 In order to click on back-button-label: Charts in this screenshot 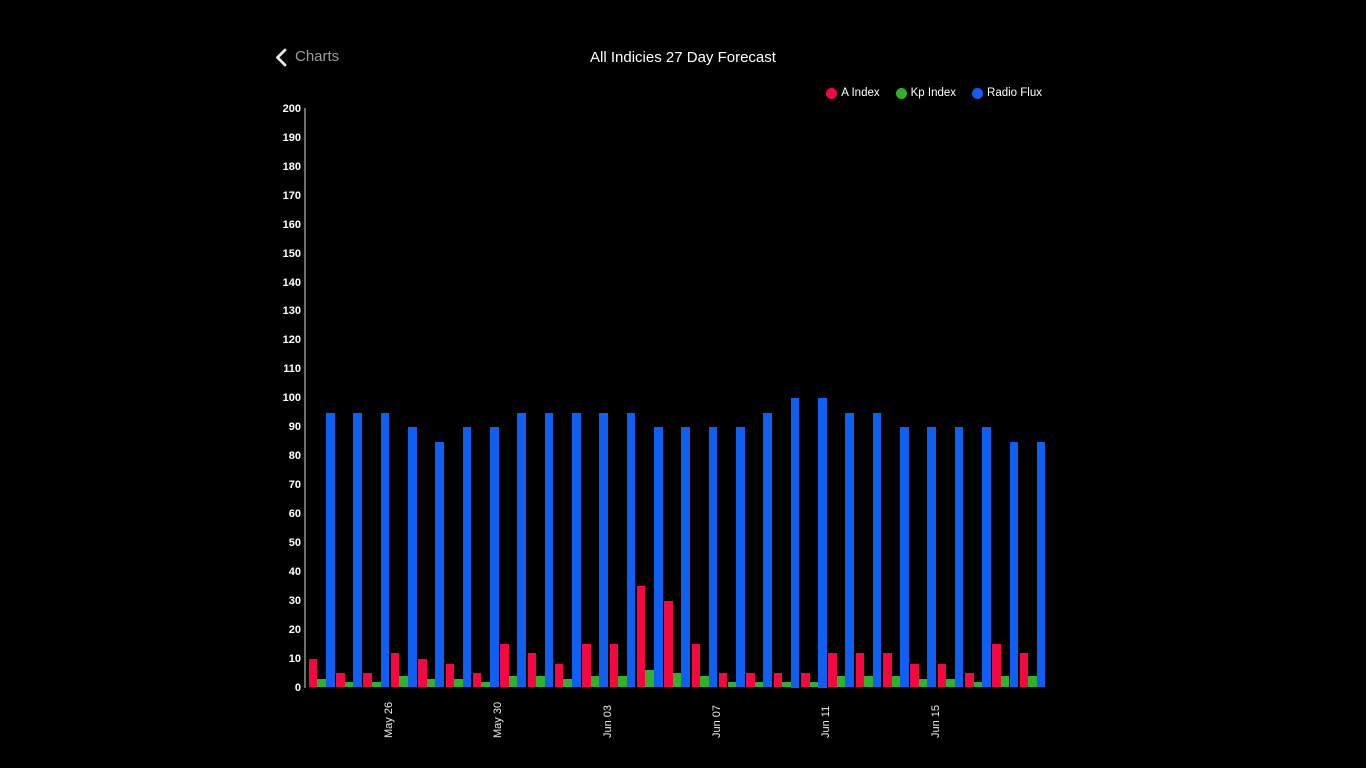, I will do `click(317, 56)`.